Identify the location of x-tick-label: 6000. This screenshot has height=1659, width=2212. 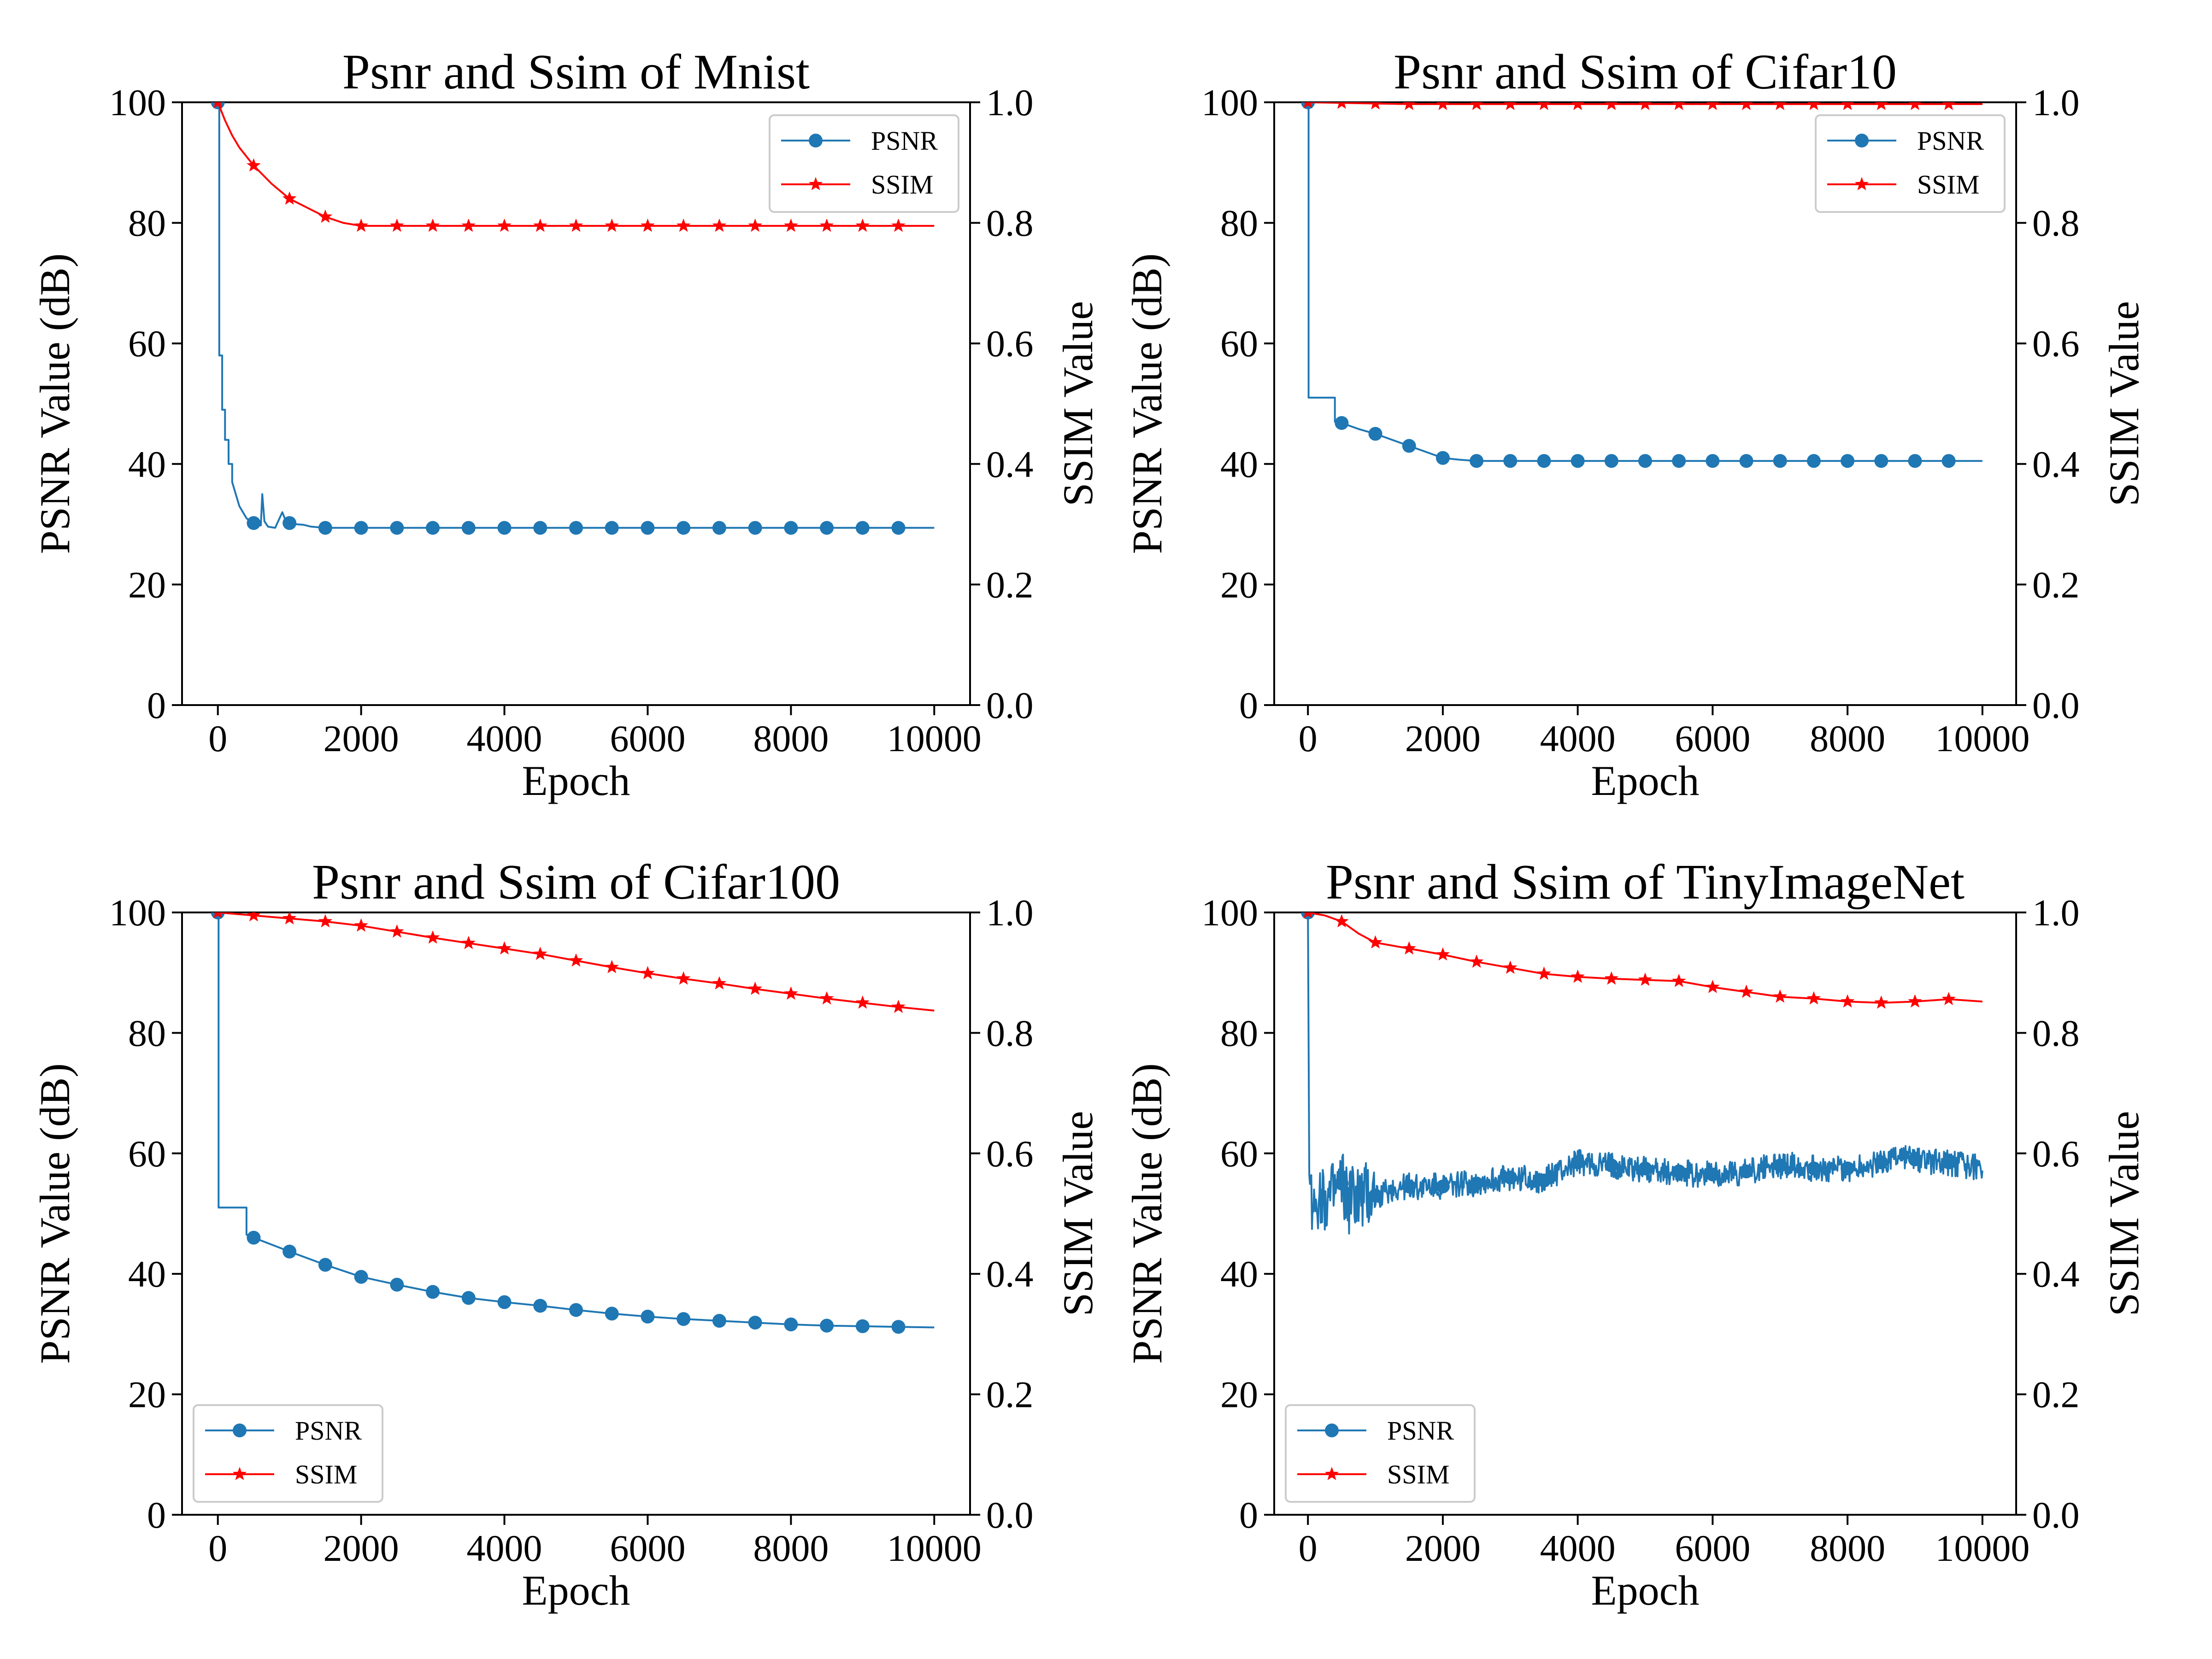
(1712, 1548).